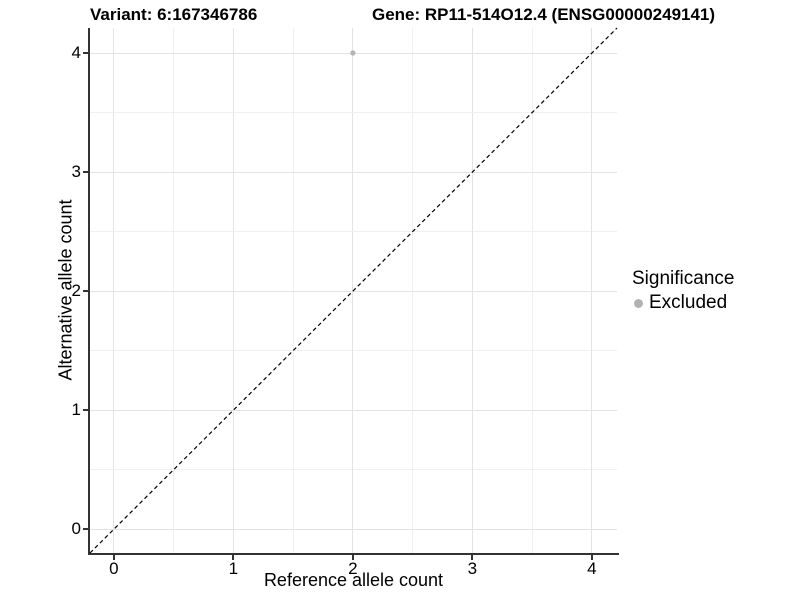 This screenshot has height=600, width=800. Describe the element at coordinates (353, 580) in the screenshot. I see `x-axis-label: Reference allele count` at that location.